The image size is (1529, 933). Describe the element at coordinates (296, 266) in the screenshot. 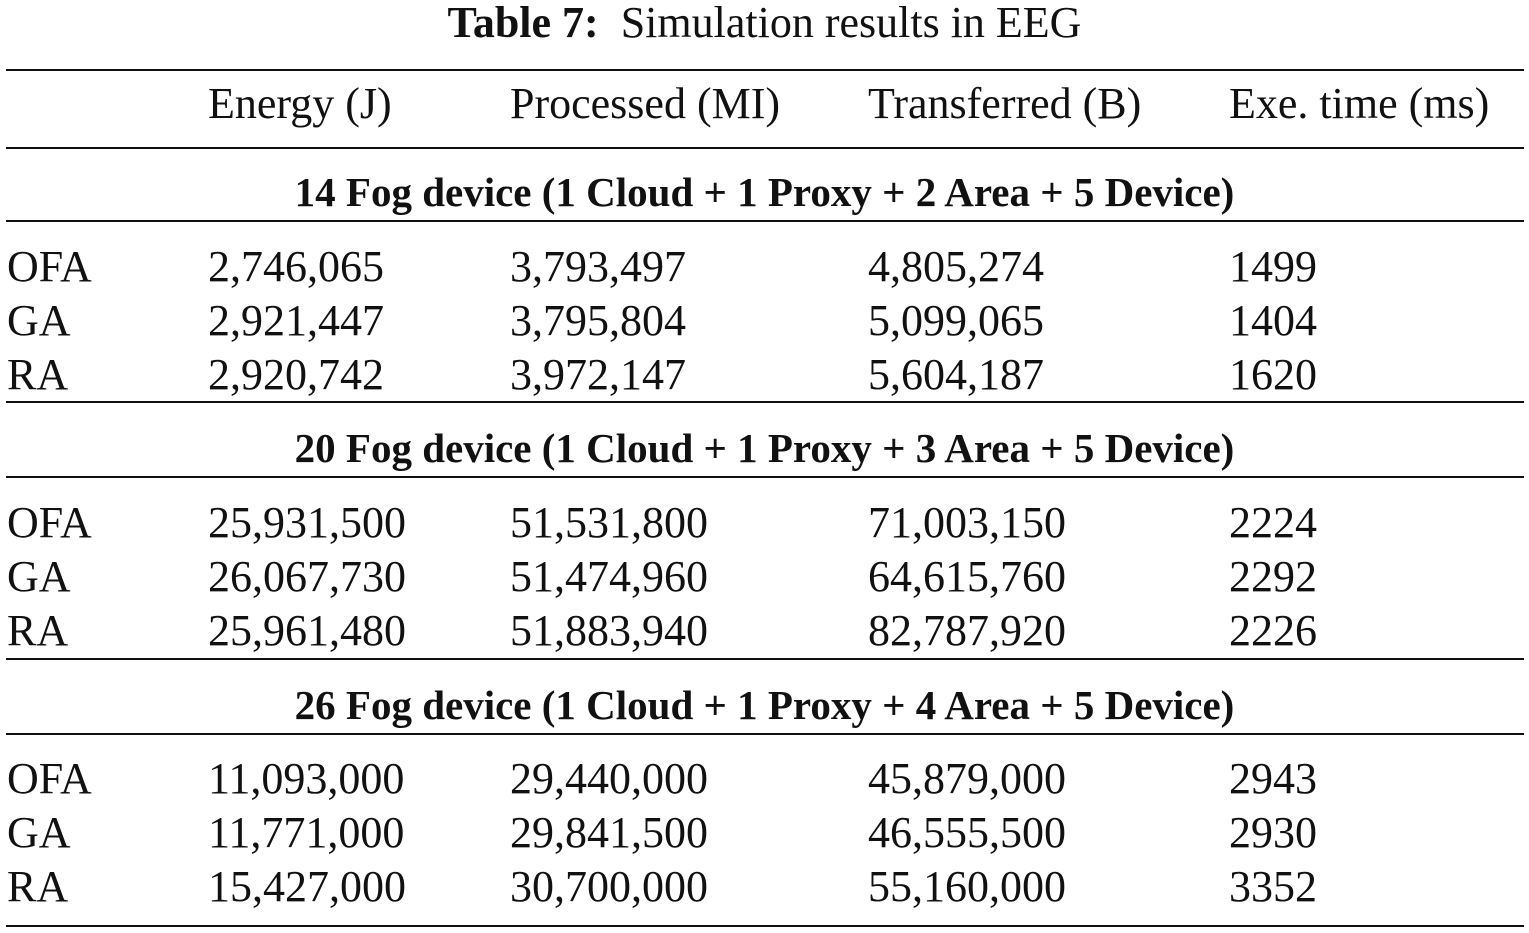

I see `energy-cell: 2,746,065` at that location.